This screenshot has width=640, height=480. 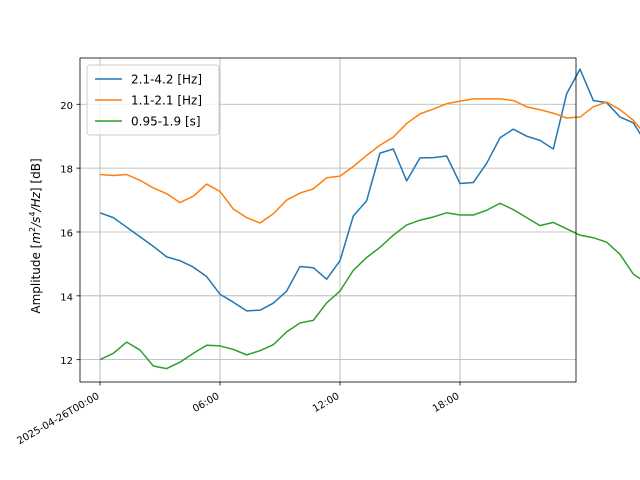 I want to click on y-tick-label: 16, so click(x=66, y=233).